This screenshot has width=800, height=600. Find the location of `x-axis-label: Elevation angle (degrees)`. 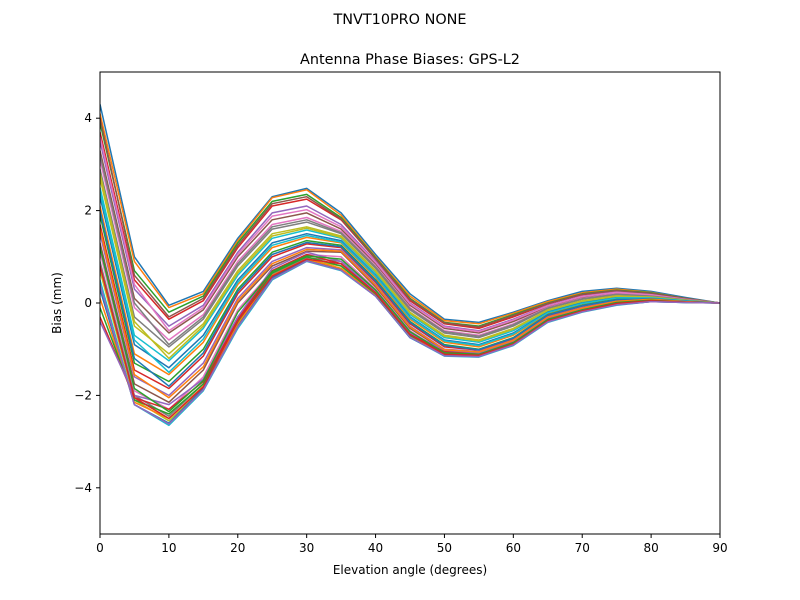

x-axis-label: Elevation angle (degrees) is located at coordinates (410, 570).